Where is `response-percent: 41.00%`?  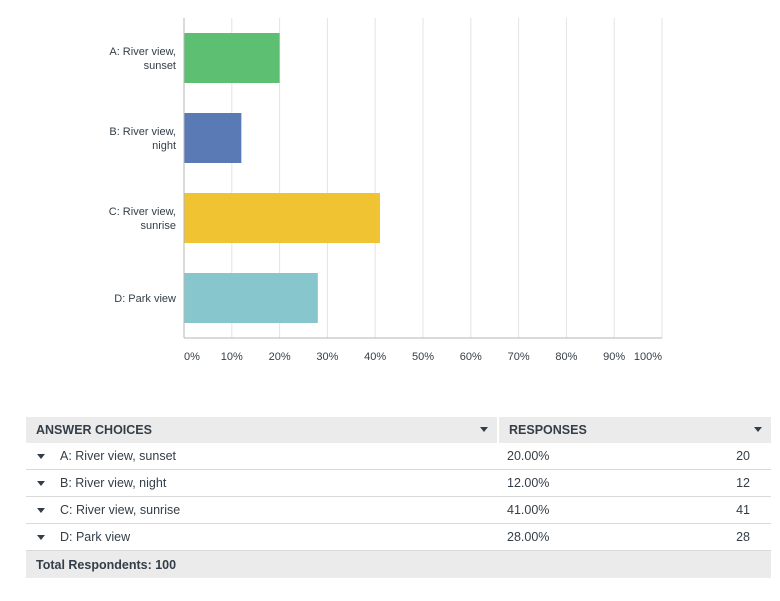
response-percent: 41.00% is located at coordinates (528, 510).